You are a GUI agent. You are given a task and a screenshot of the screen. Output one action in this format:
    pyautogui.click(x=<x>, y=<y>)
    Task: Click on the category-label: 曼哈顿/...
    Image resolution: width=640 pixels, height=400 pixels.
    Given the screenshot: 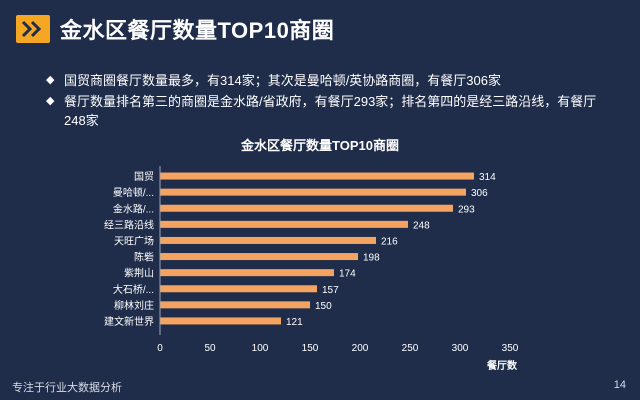 What is the action you would take?
    pyautogui.click(x=133, y=192)
    